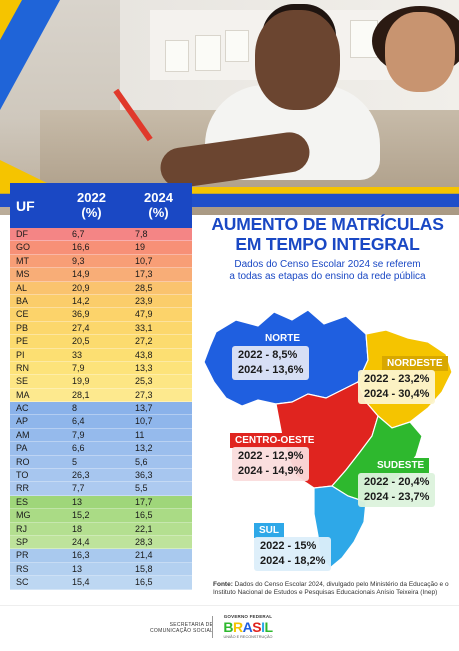 The width and height of the screenshot is (459, 651). Describe the element at coordinates (23, 247) in the screenshot. I see `uf-cell: GO` at that location.